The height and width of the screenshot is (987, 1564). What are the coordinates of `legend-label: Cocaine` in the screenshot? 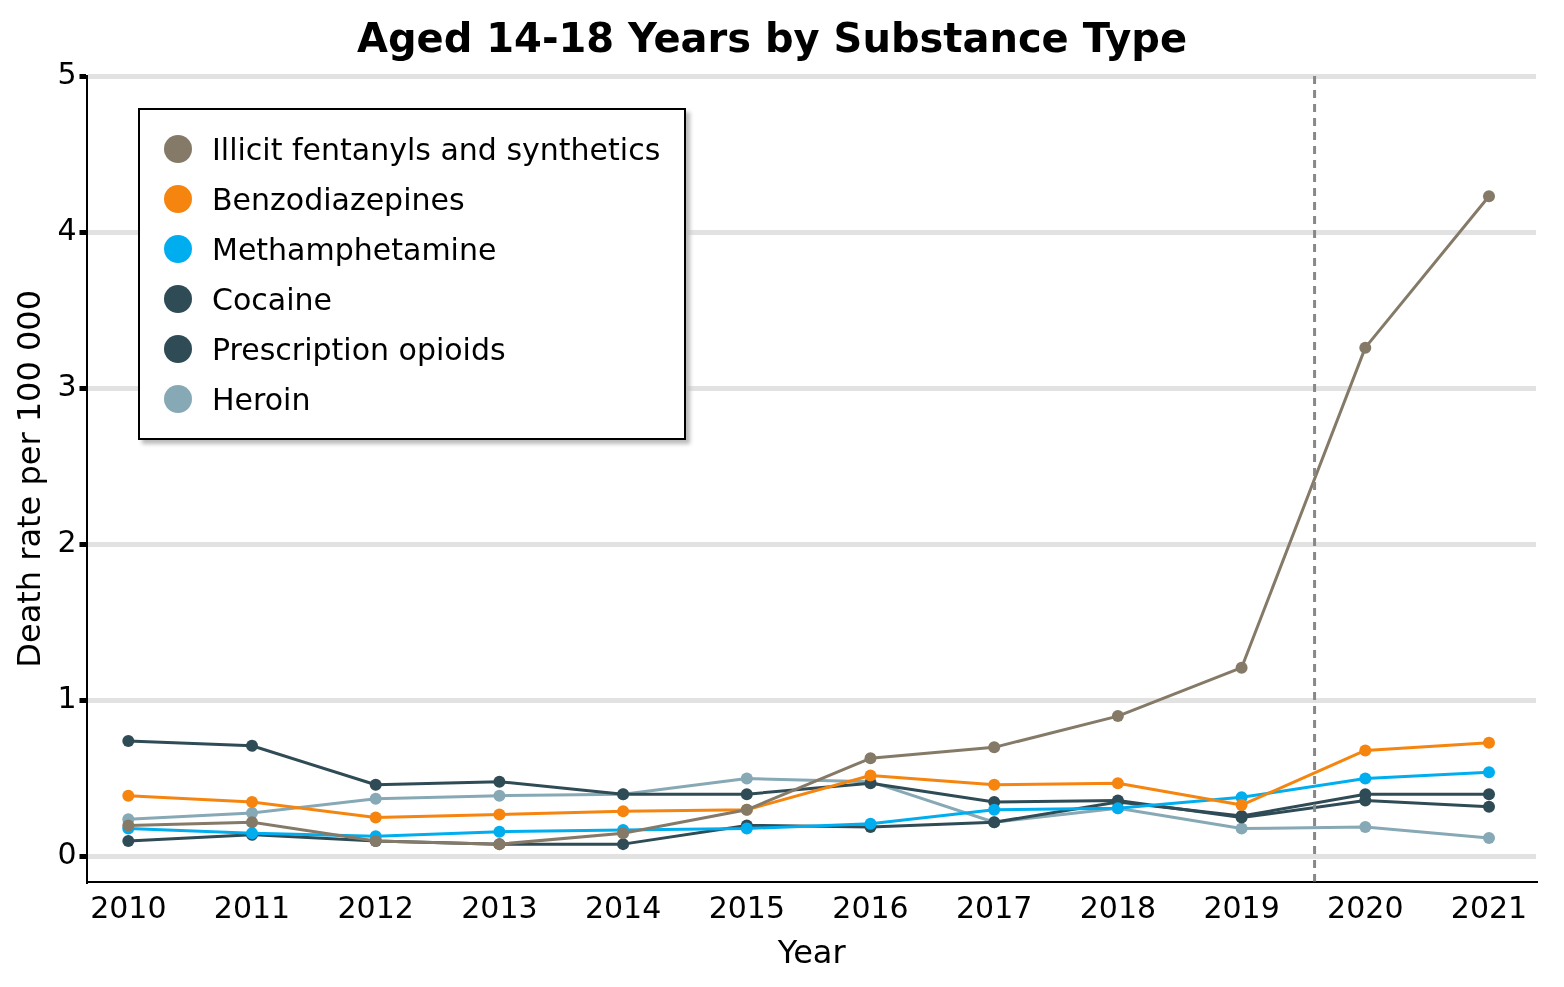 It's located at (272, 299).